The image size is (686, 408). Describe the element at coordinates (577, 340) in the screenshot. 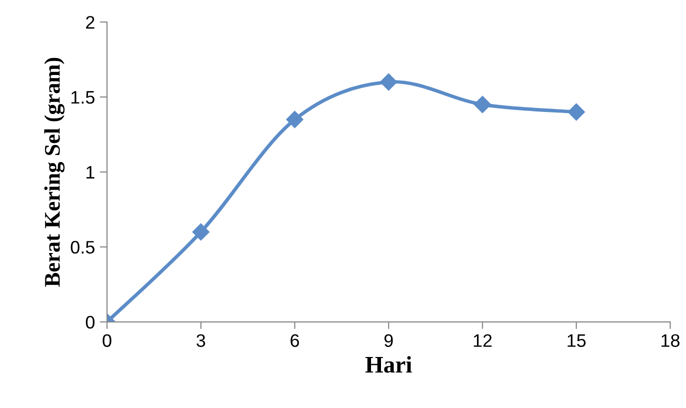

I see `x-tick-label: 15` at that location.